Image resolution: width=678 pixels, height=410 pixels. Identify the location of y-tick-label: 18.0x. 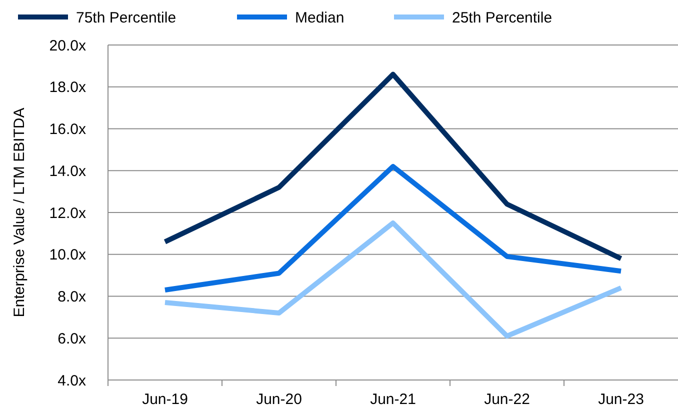
(67, 87).